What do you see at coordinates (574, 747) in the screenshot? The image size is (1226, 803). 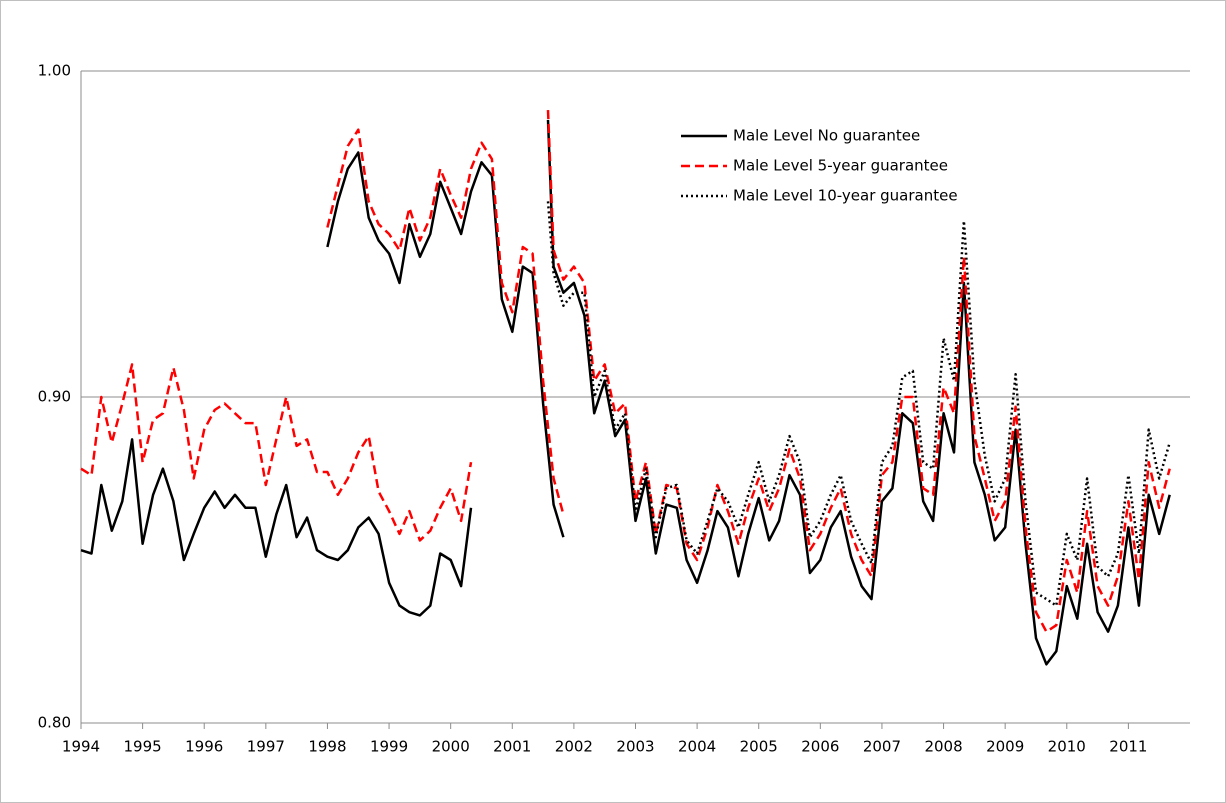 I see `x-tick-label: 2002` at bounding box center [574, 747].